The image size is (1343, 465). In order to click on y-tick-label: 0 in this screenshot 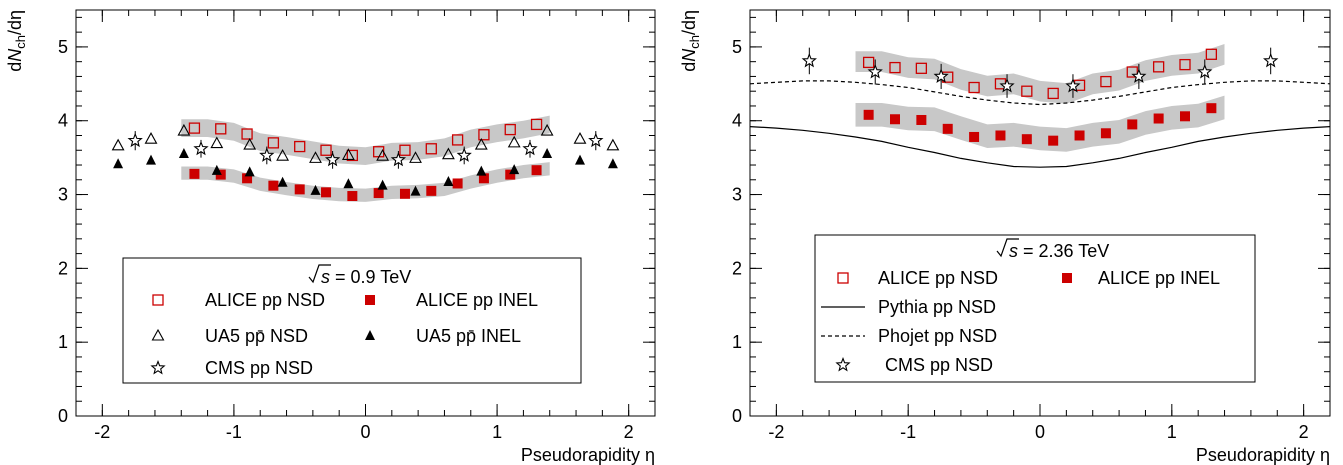, I will do `click(63, 416)`.